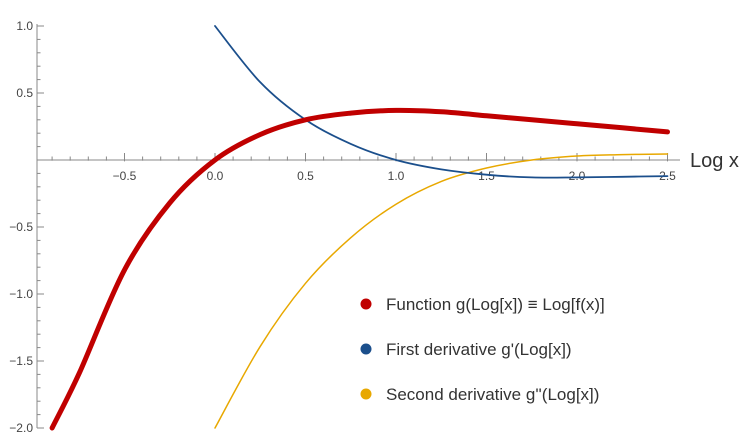 The height and width of the screenshot is (441, 750). What do you see at coordinates (486, 176) in the screenshot?
I see `x-tick-label: 1.5` at bounding box center [486, 176].